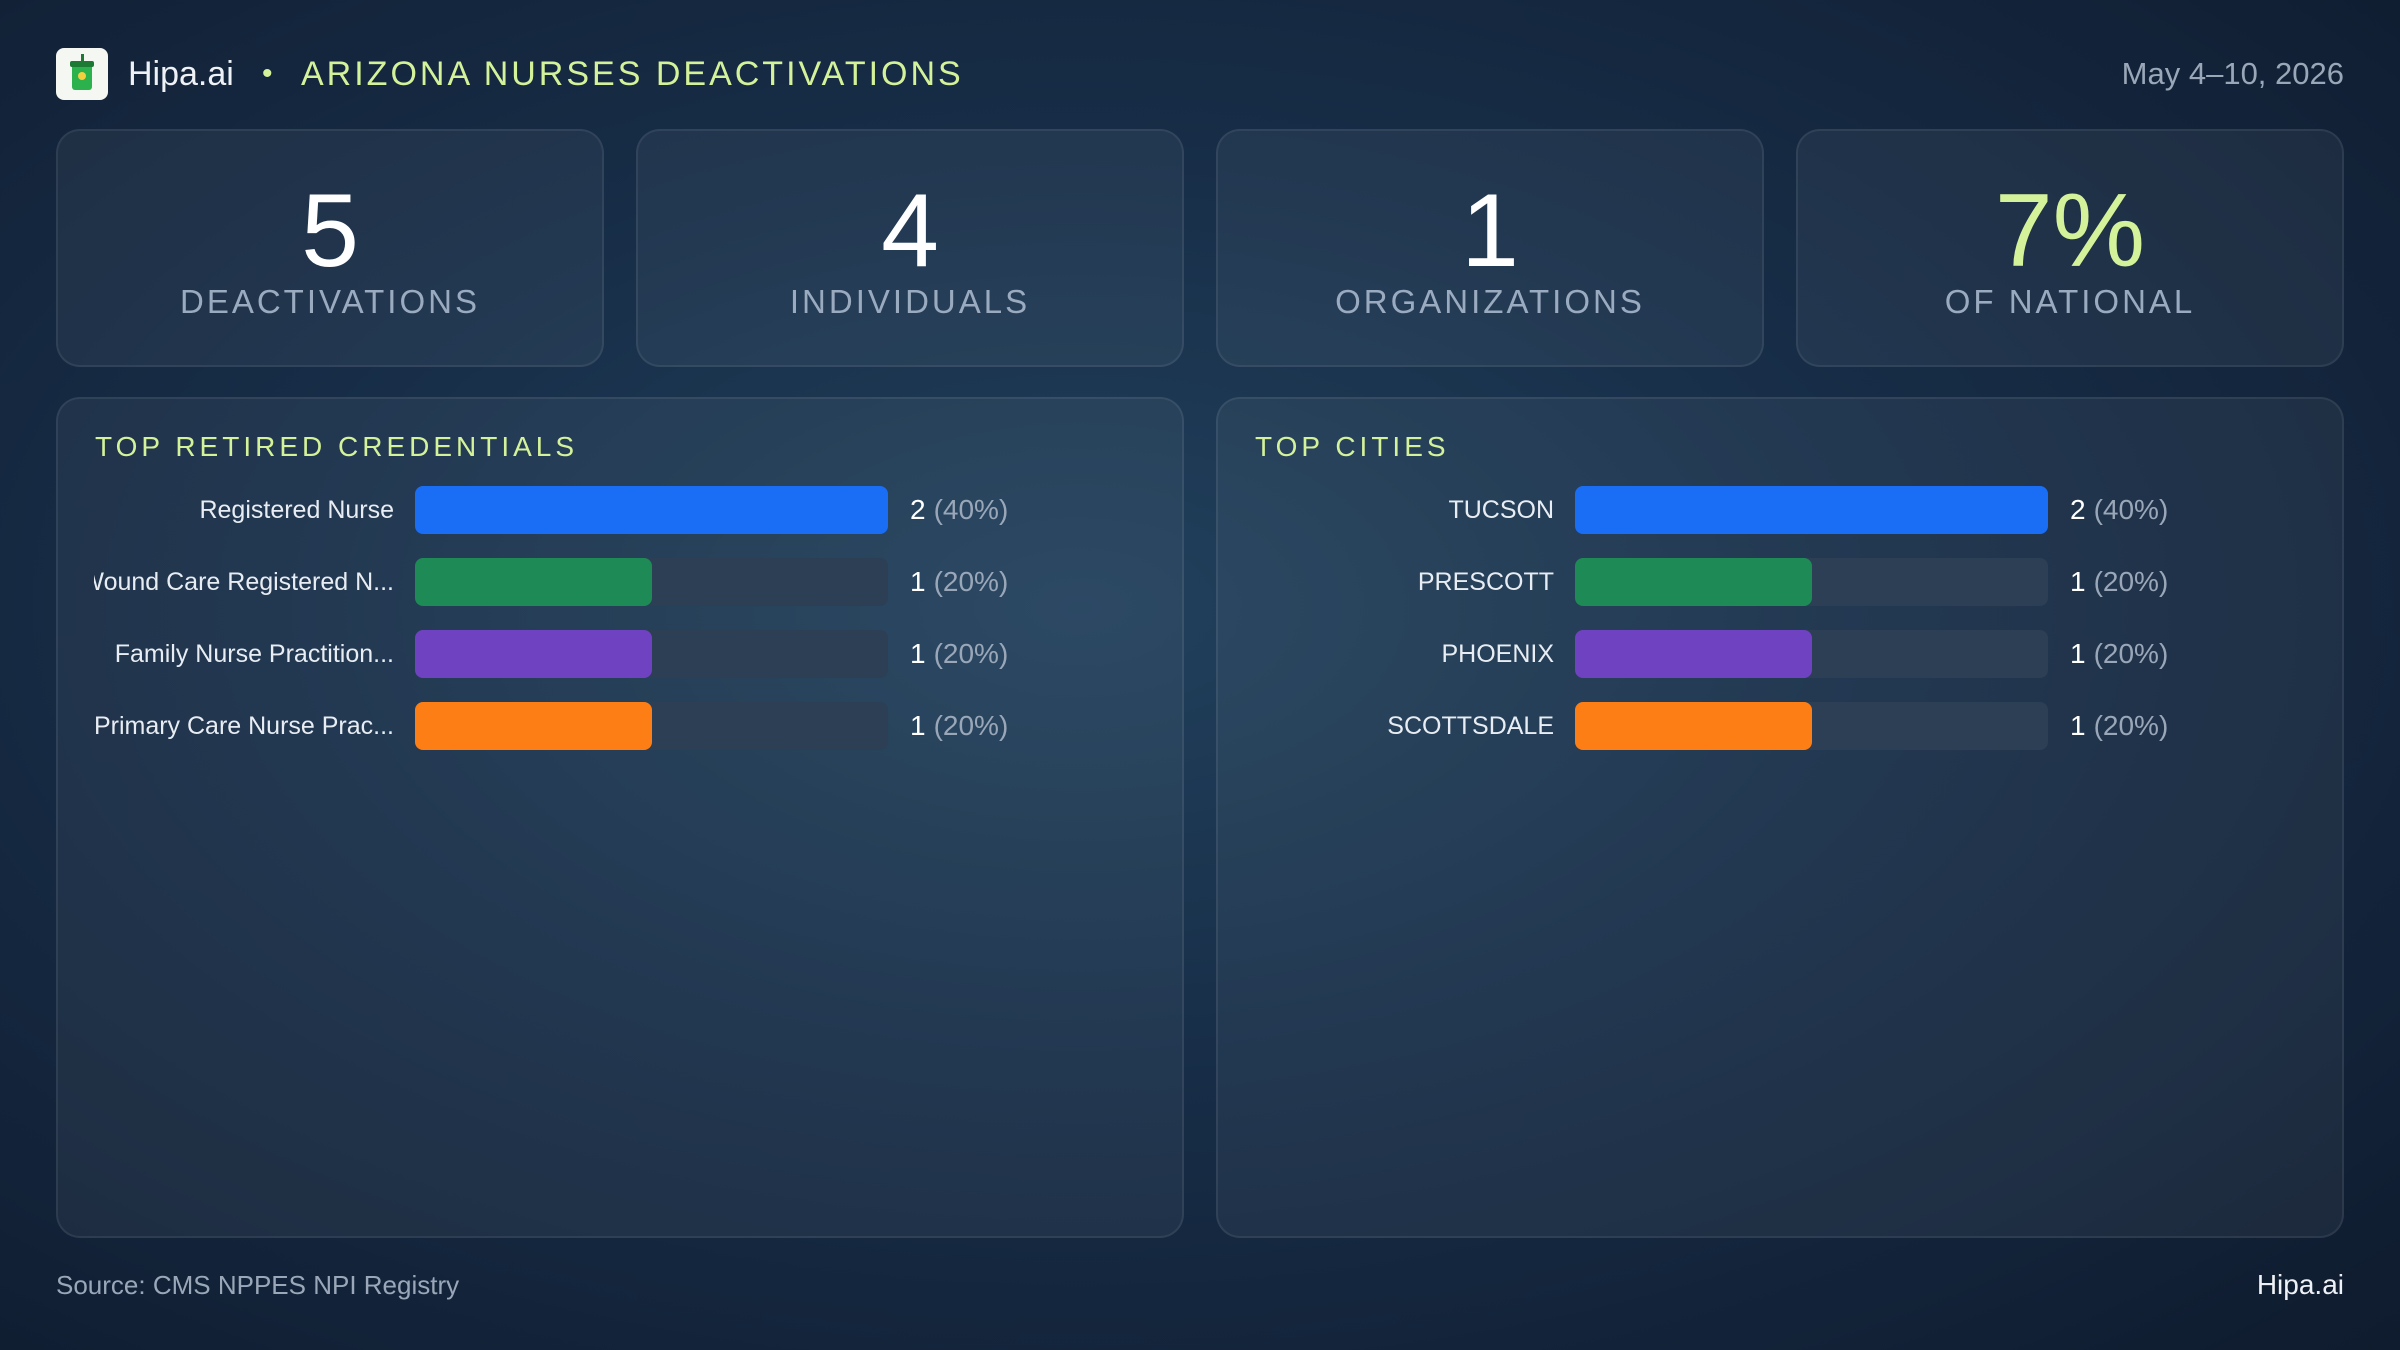 This screenshot has height=1350, width=2400. I want to click on kpi-label: OF NATIONAL, so click(2070, 301).